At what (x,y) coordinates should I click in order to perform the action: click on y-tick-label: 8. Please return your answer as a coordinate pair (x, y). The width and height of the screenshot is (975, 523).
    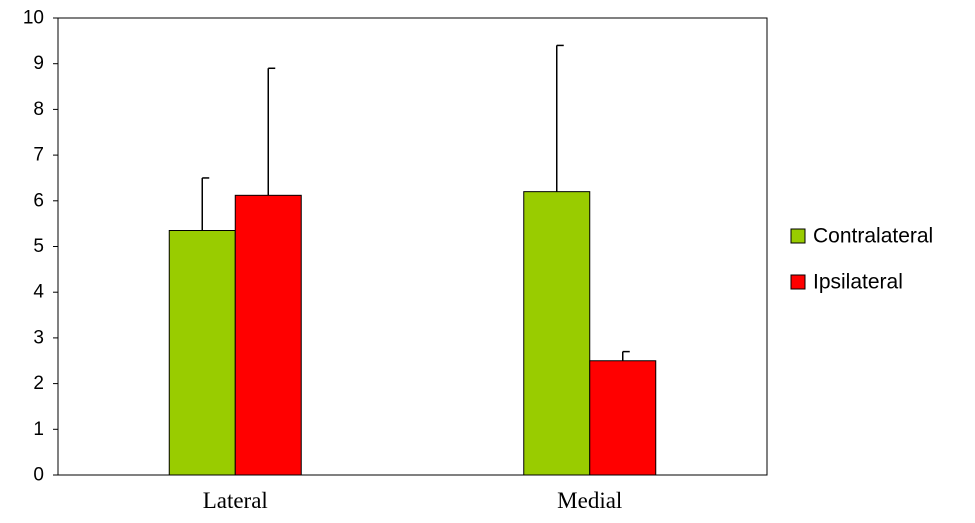
    Looking at the image, I should click on (38, 109).